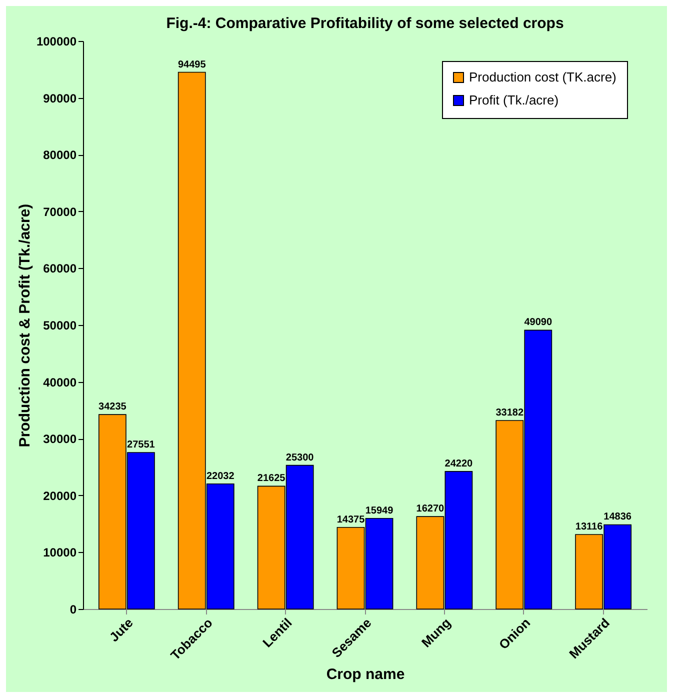 The width and height of the screenshot is (673, 698). What do you see at coordinates (141, 445) in the screenshot?
I see `data-label: 27551` at bounding box center [141, 445].